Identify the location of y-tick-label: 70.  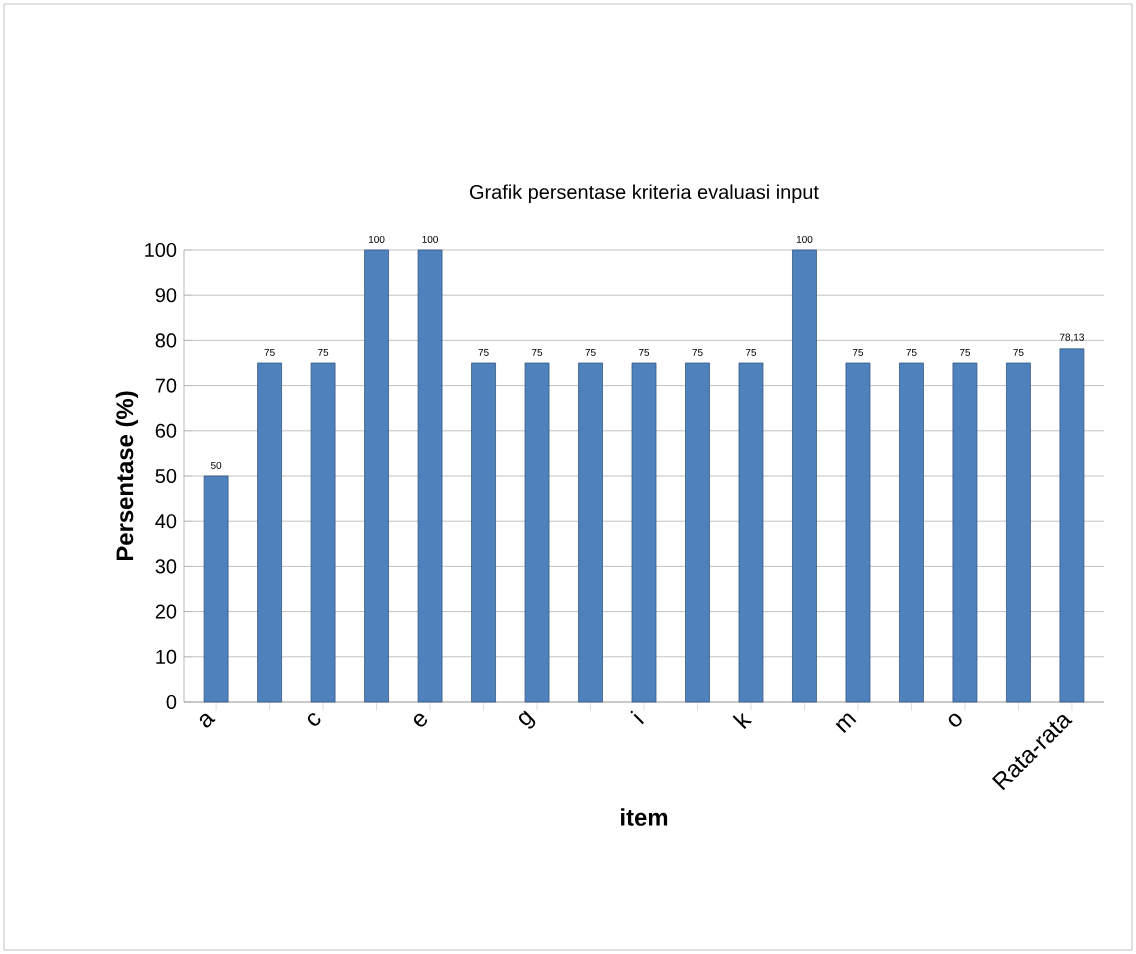
(166, 385).